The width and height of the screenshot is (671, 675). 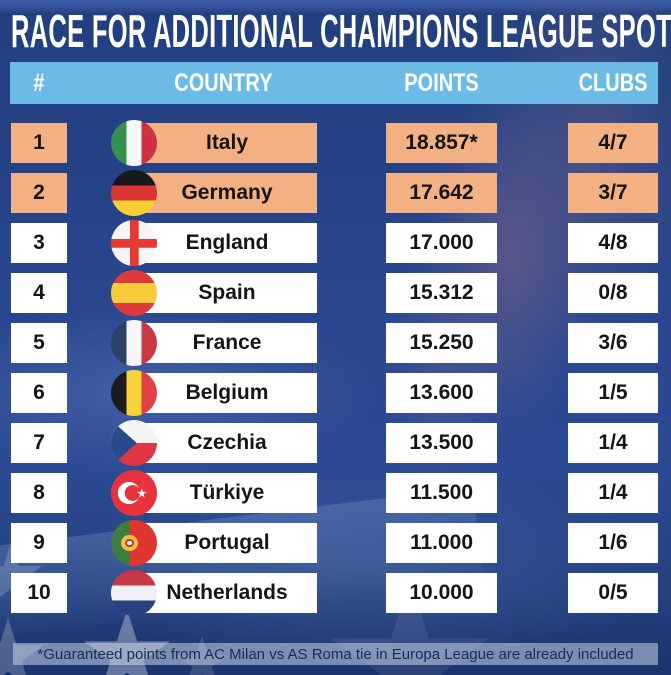 What do you see at coordinates (613, 143) in the screenshot?
I see `clubs-cell: 4/7` at bounding box center [613, 143].